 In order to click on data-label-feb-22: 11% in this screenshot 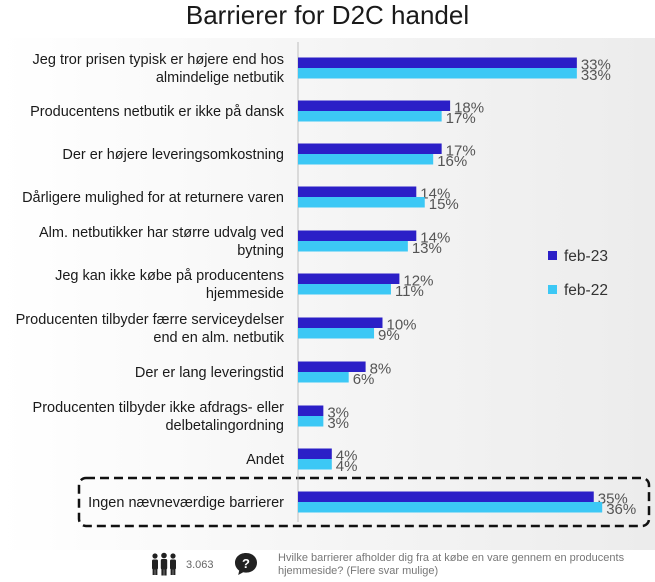, I will do `click(409, 291)`.